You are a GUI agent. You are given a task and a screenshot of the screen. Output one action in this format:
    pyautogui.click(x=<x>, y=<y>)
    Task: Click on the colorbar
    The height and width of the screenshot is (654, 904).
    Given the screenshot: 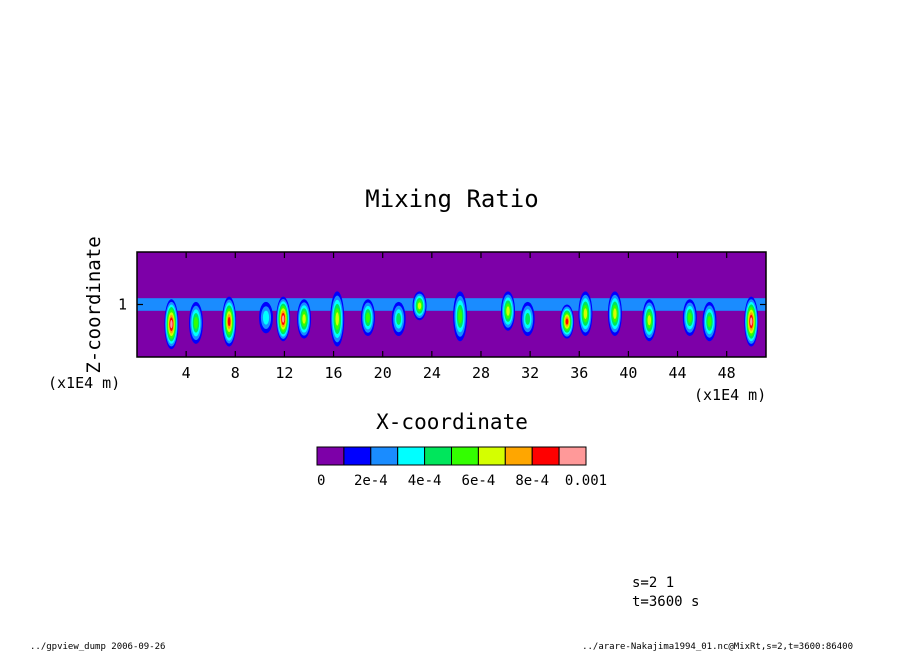 What is the action you would take?
    pyautogui.click(x=451, y=456)
    